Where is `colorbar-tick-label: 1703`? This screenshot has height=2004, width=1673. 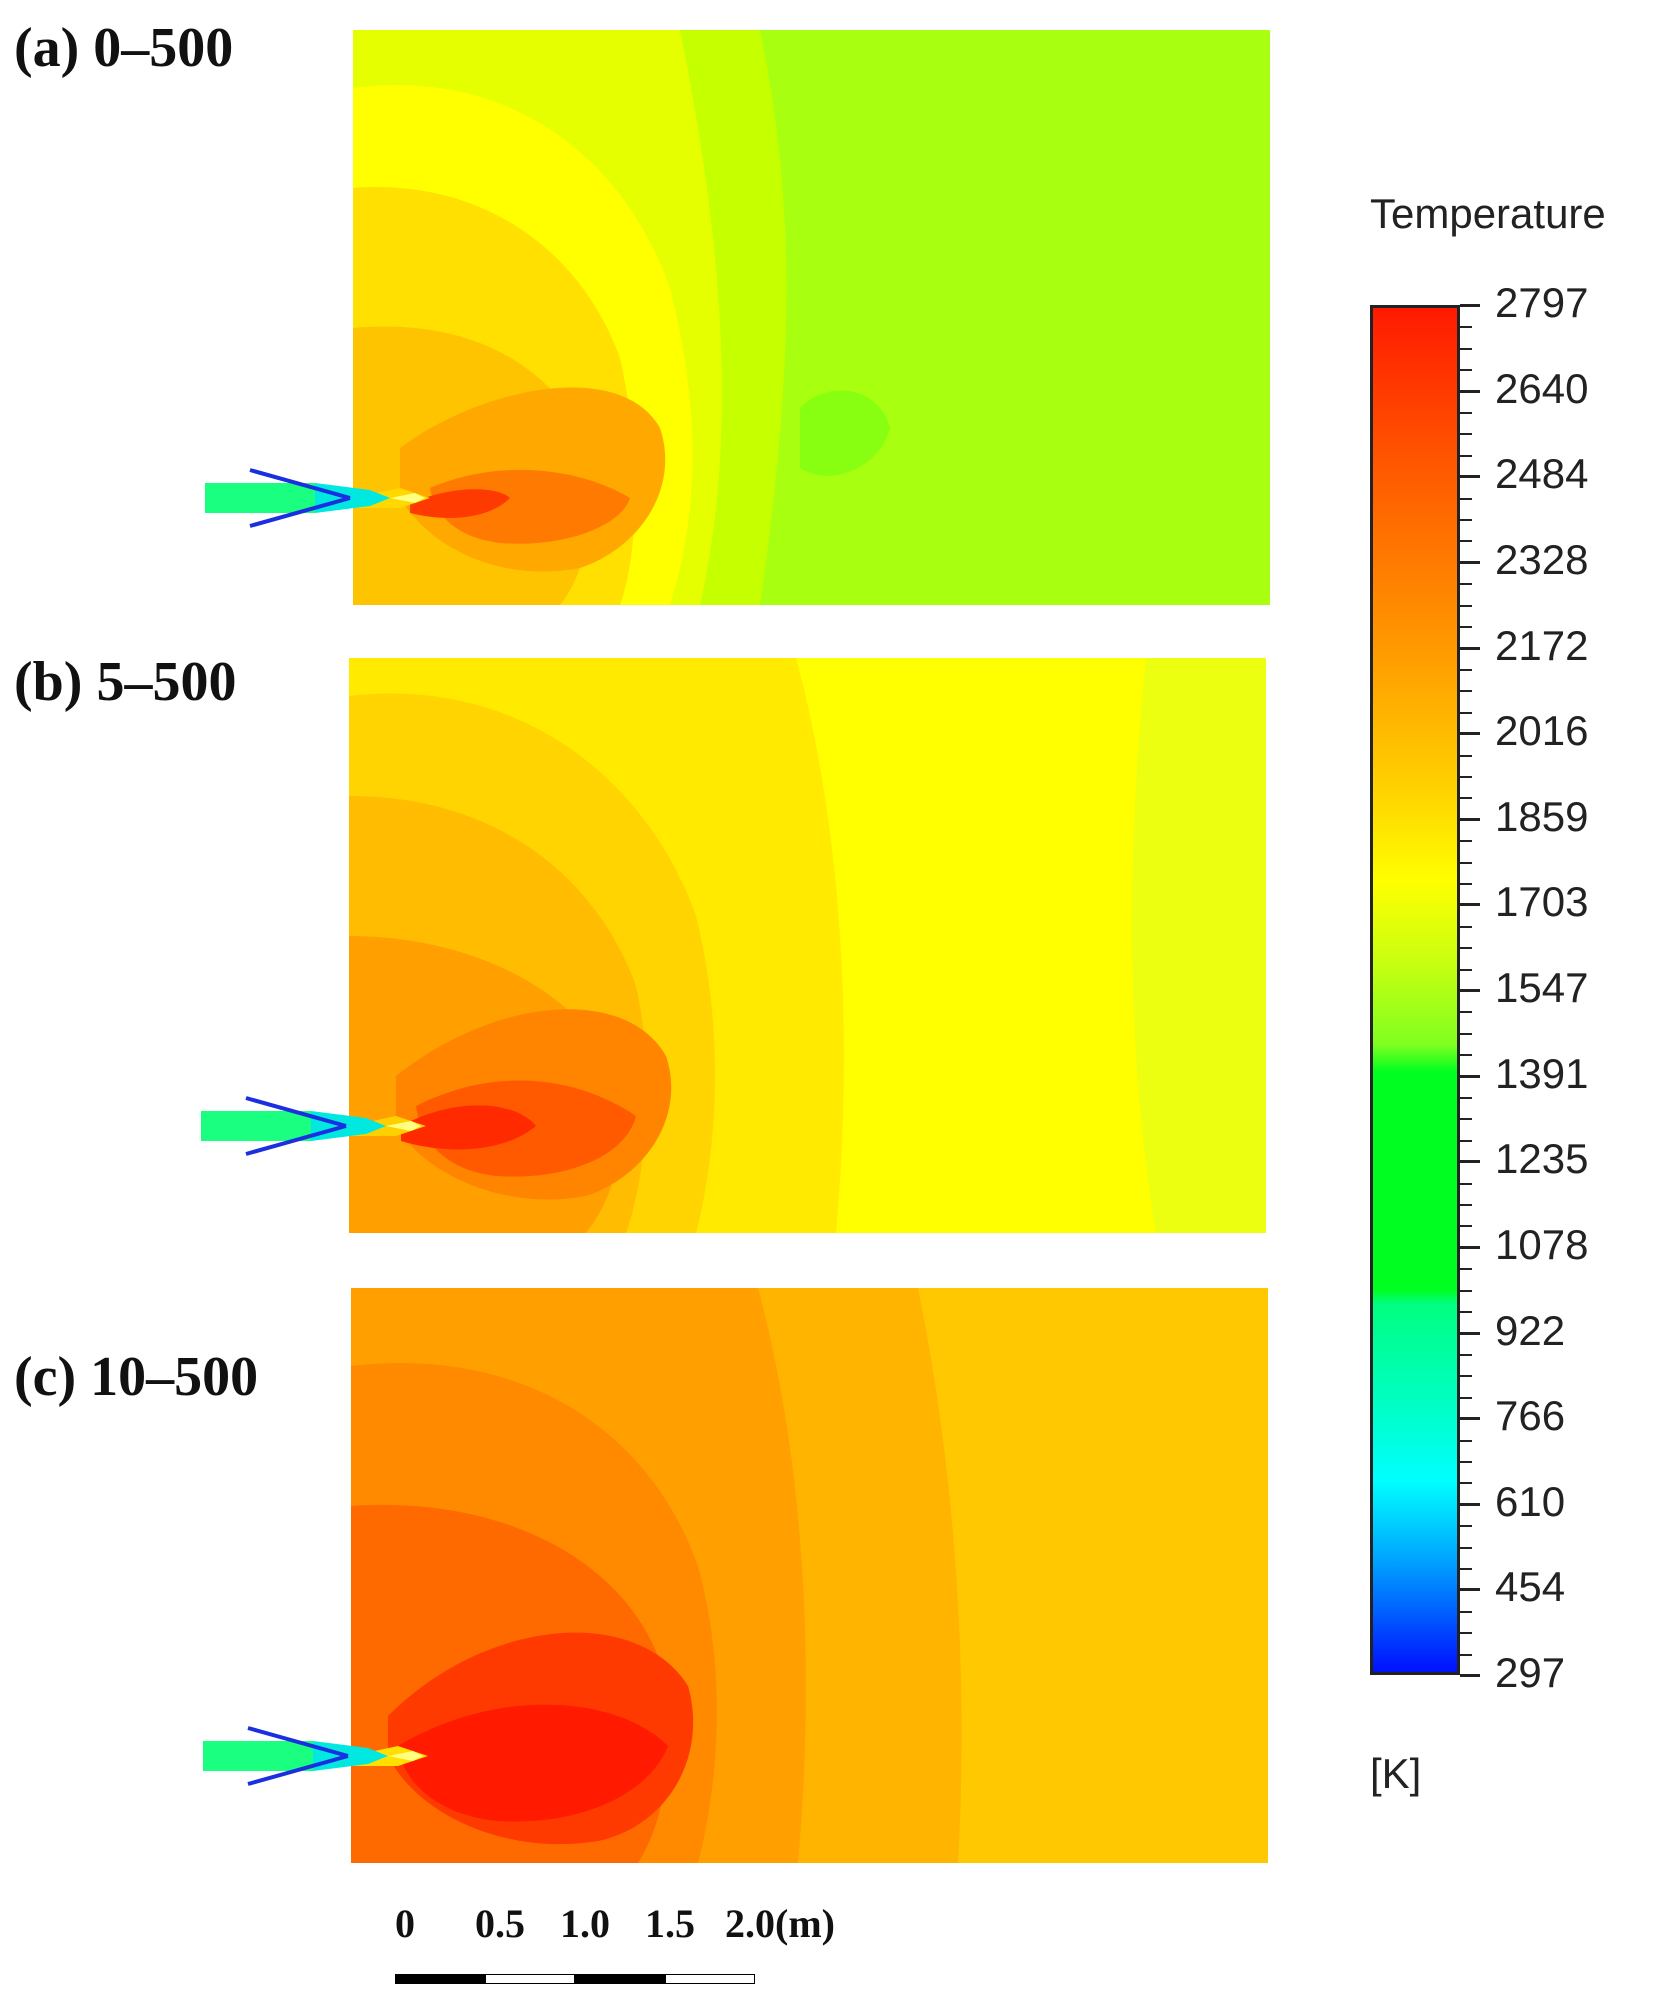
colorbar-tick-label: 1703 is located at coordinates (1542, 902).